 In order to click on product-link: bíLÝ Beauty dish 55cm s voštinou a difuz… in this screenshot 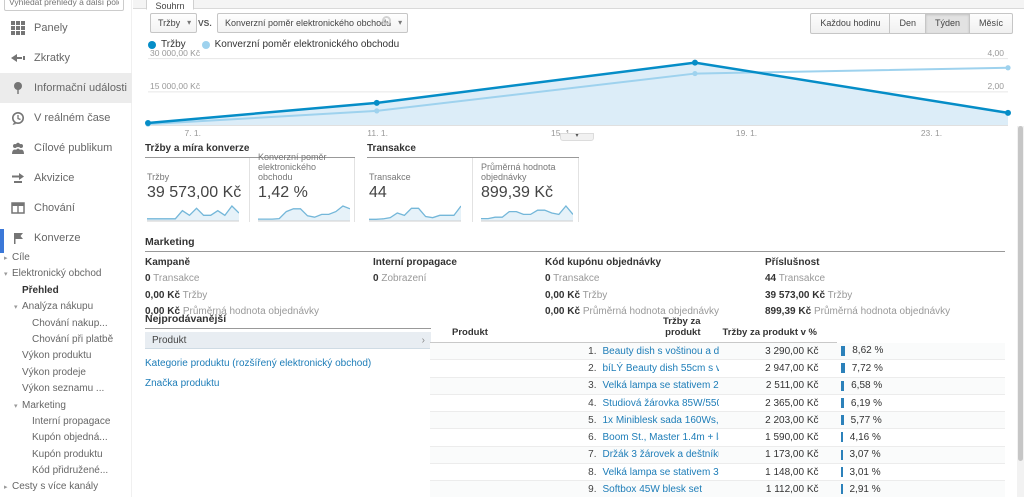, I will do `click(660, 368)`.